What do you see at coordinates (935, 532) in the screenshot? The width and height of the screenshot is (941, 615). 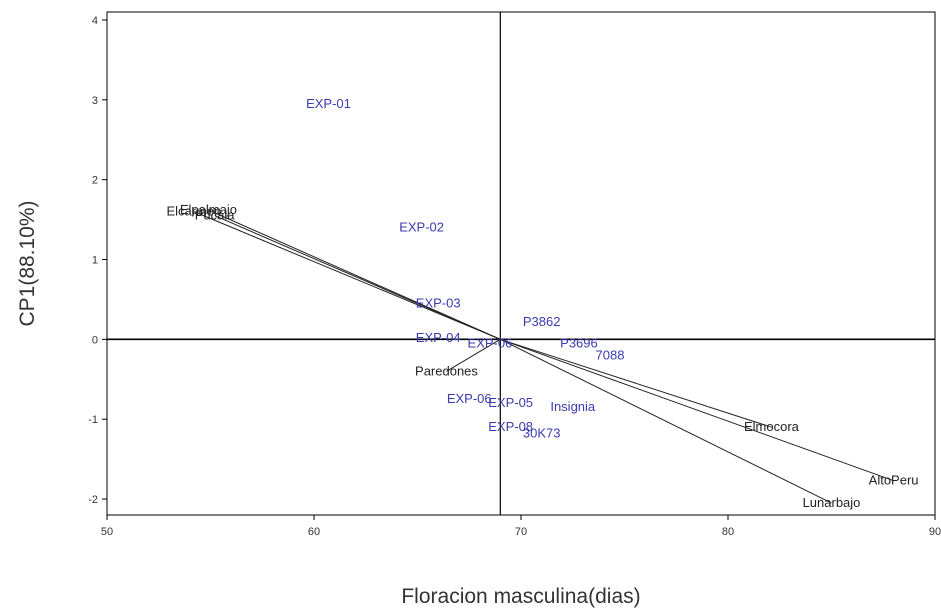 I see `x-tick-label: 90` at bounding box center [935, 532].